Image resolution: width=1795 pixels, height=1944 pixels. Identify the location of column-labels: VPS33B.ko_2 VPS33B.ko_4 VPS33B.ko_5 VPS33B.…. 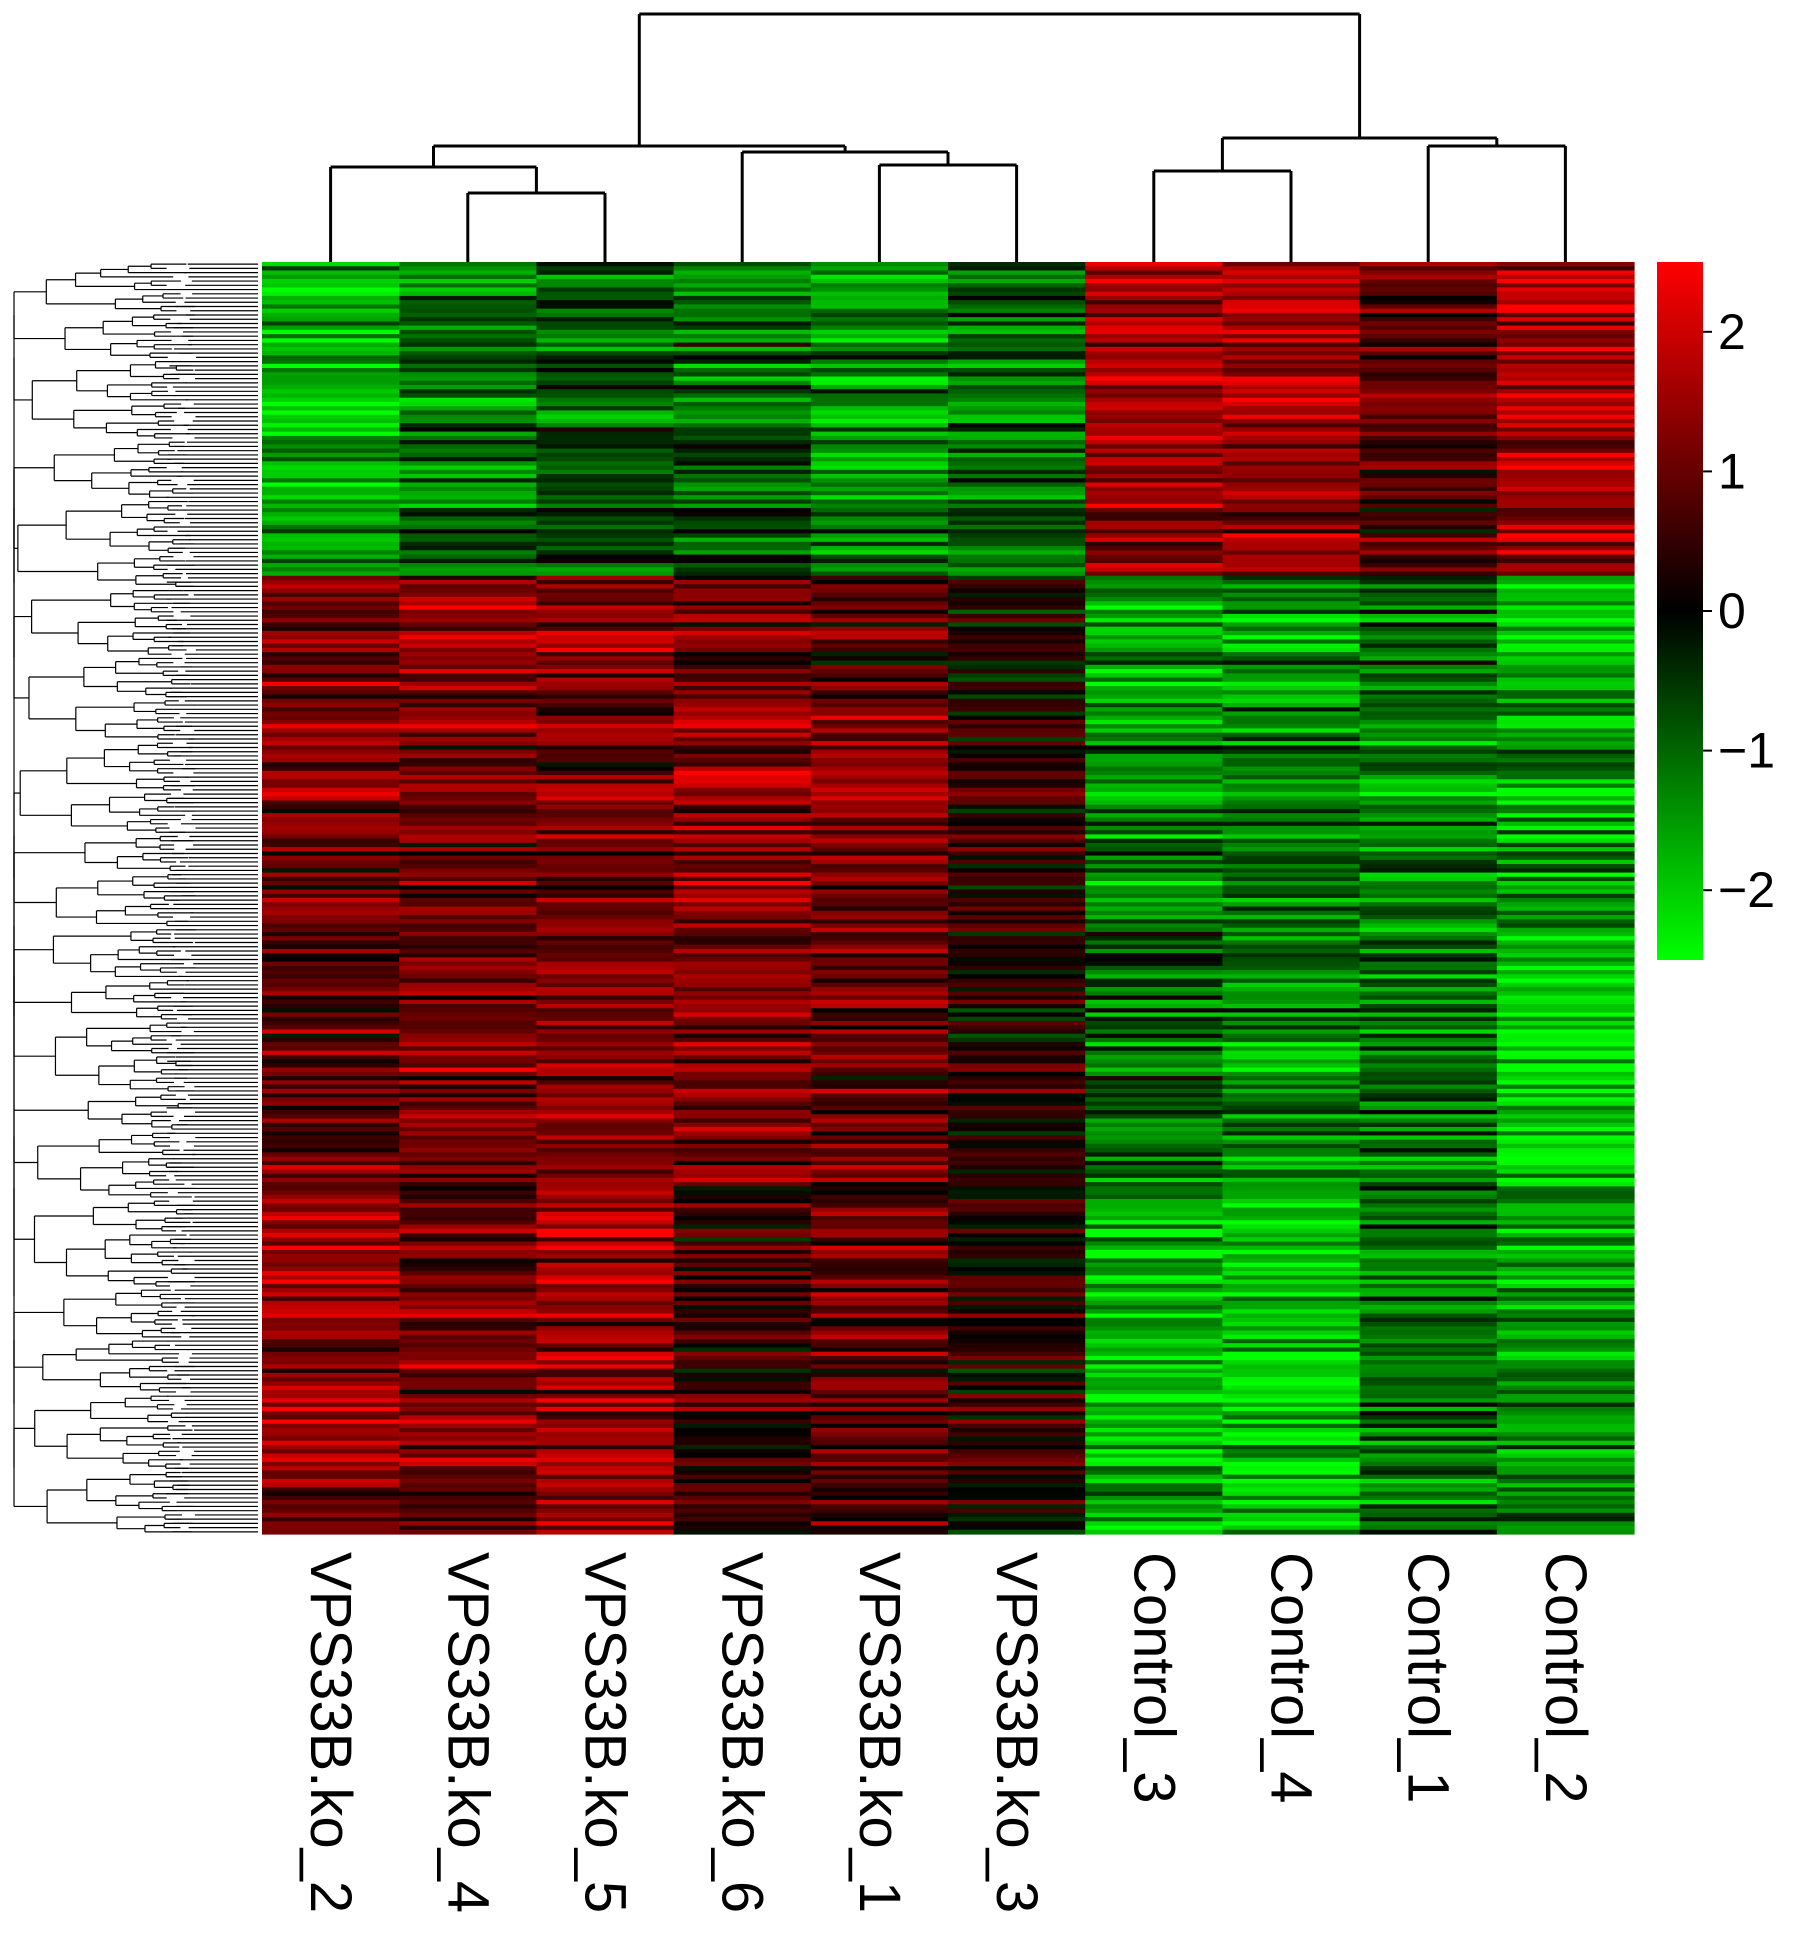
(948, 1732).